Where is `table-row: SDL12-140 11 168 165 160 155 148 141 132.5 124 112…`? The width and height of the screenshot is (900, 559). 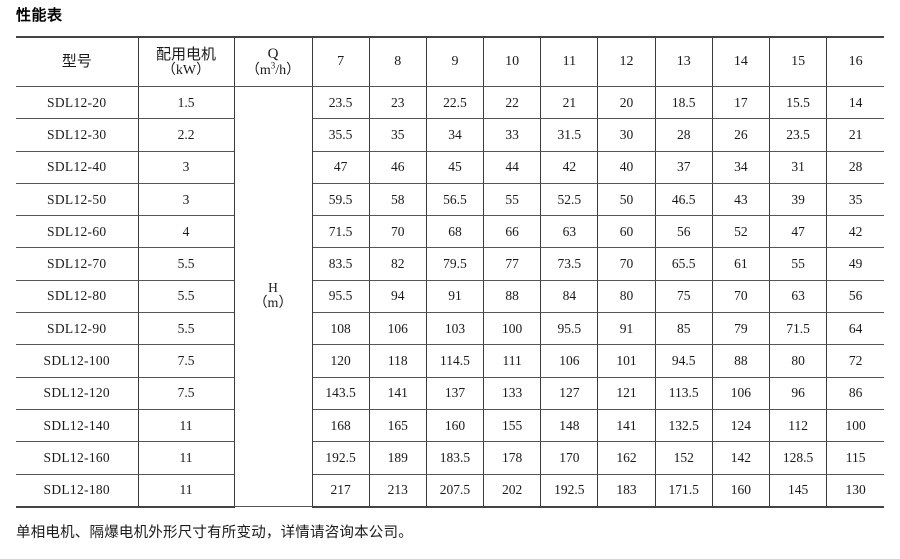 table-row: SDL12-140 11 168 165 160 155 148 141 132.5 124 112… is located at coordinates (450, 425).